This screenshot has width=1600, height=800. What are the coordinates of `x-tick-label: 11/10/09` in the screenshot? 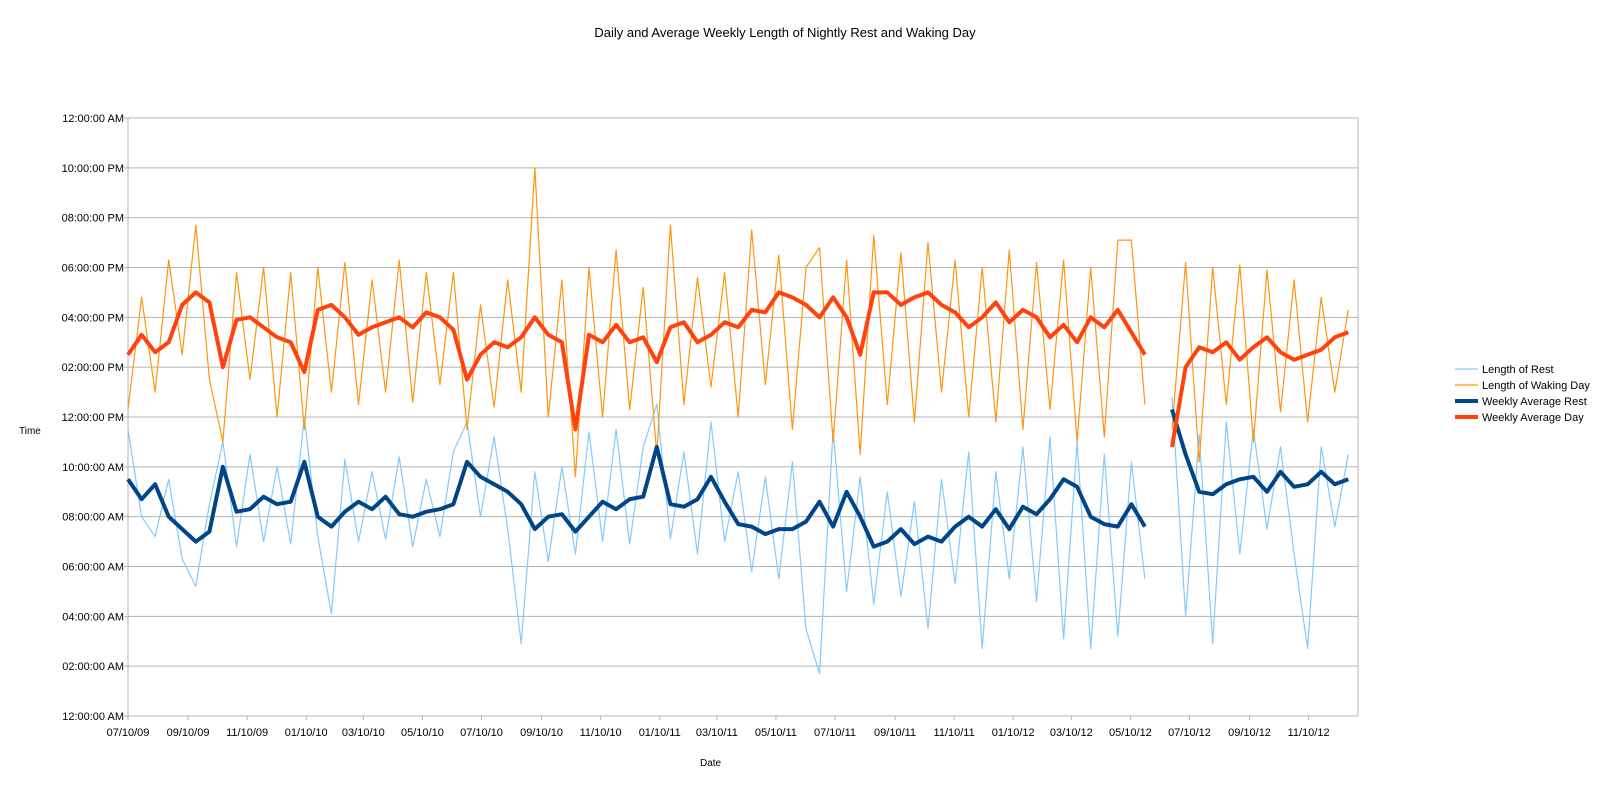 It's located at (247, 733).